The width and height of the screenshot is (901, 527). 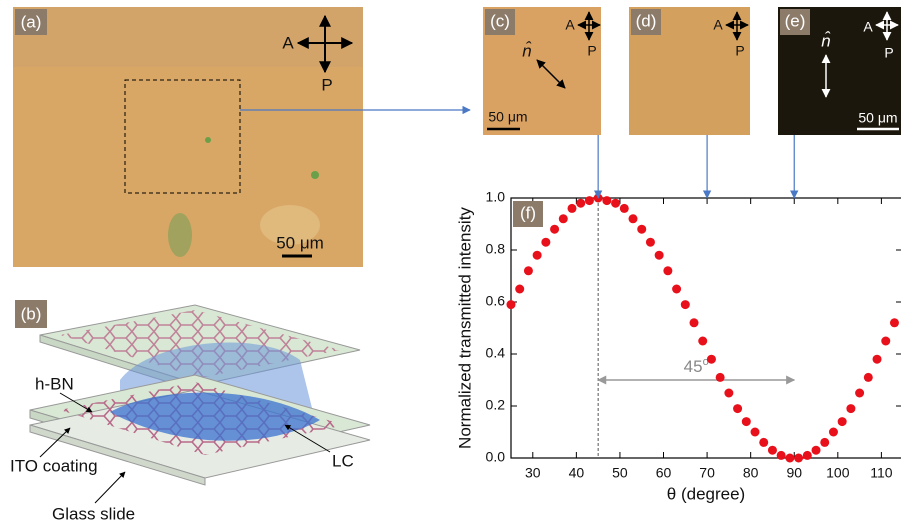 What do you see at coordinates (533, 473) in the screenshot?
I see `x-tick-label: 30` at bounding box center [533, 473].